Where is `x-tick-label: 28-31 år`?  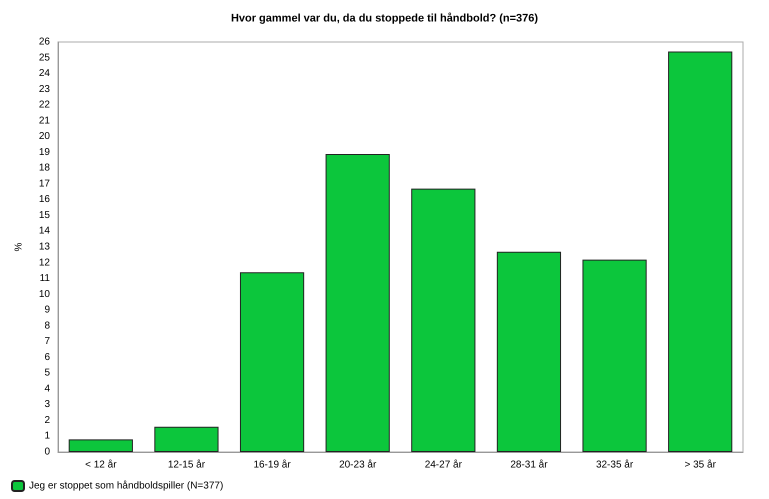 x-tick-label: 28-31 år is located at coordinates (529, 464).